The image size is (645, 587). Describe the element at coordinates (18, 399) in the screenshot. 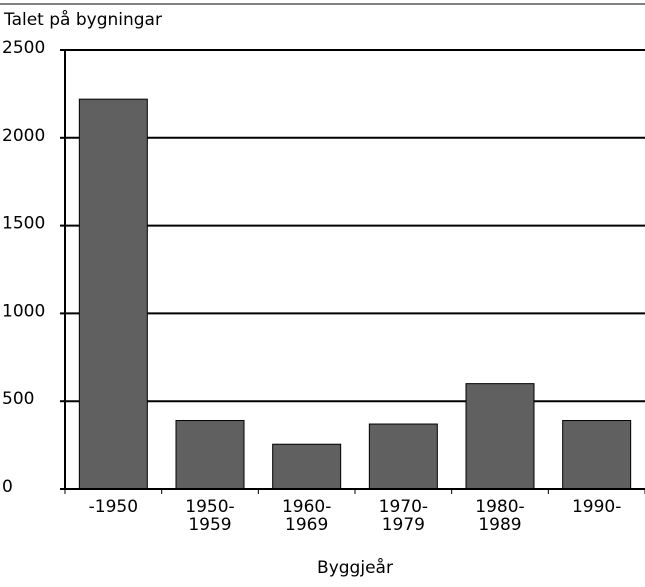

I see `y-tick-label: 500` at that location.